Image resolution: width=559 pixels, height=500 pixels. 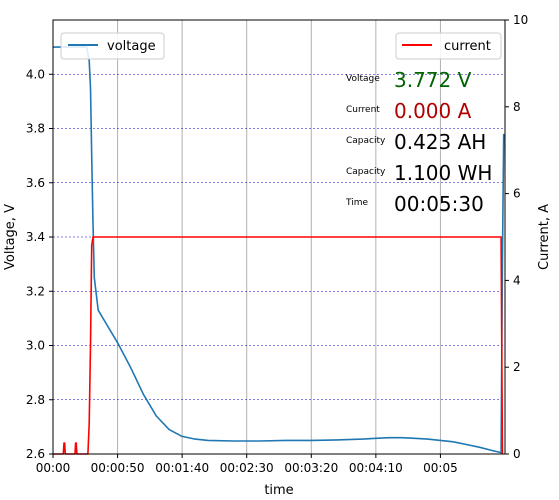 What do you see at coordinates (433, 111) in the screenshot?
I see `readout-value: 0.000 A` at bounding box center [433, 111].